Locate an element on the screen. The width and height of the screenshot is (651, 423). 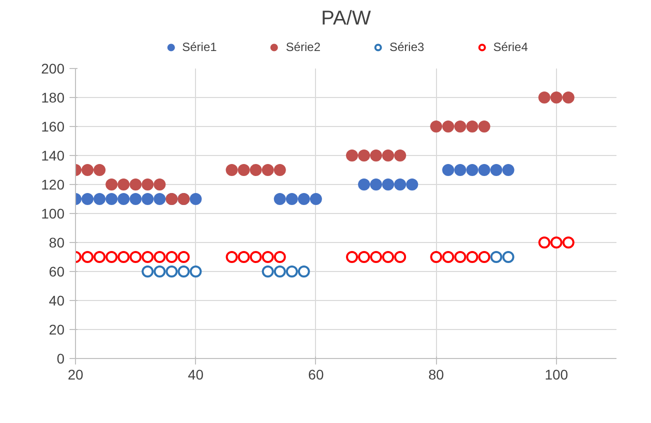
y-tick-label: 80 is located at coordinates (56, 242).